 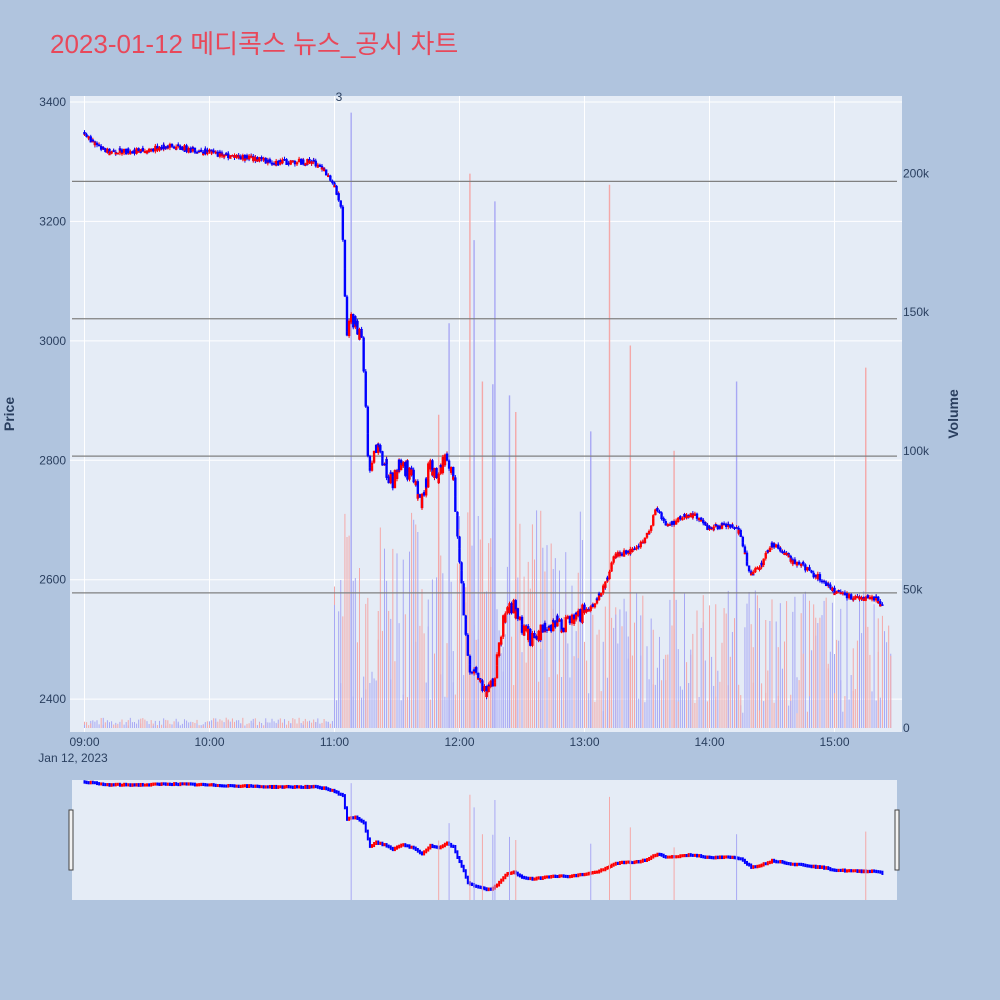 What do you see at coordinates (897, 840) in the screenshot?
I see `navigator-handle-right` at bounding box center [897, 840].